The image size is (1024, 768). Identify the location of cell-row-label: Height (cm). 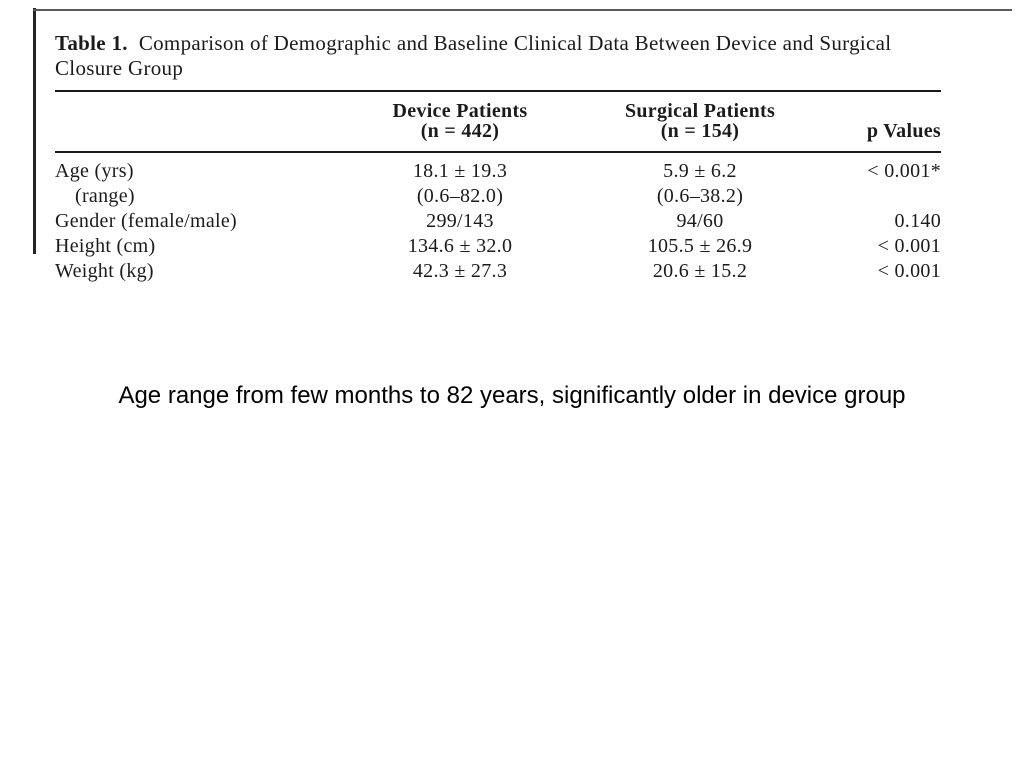
(105, 246).